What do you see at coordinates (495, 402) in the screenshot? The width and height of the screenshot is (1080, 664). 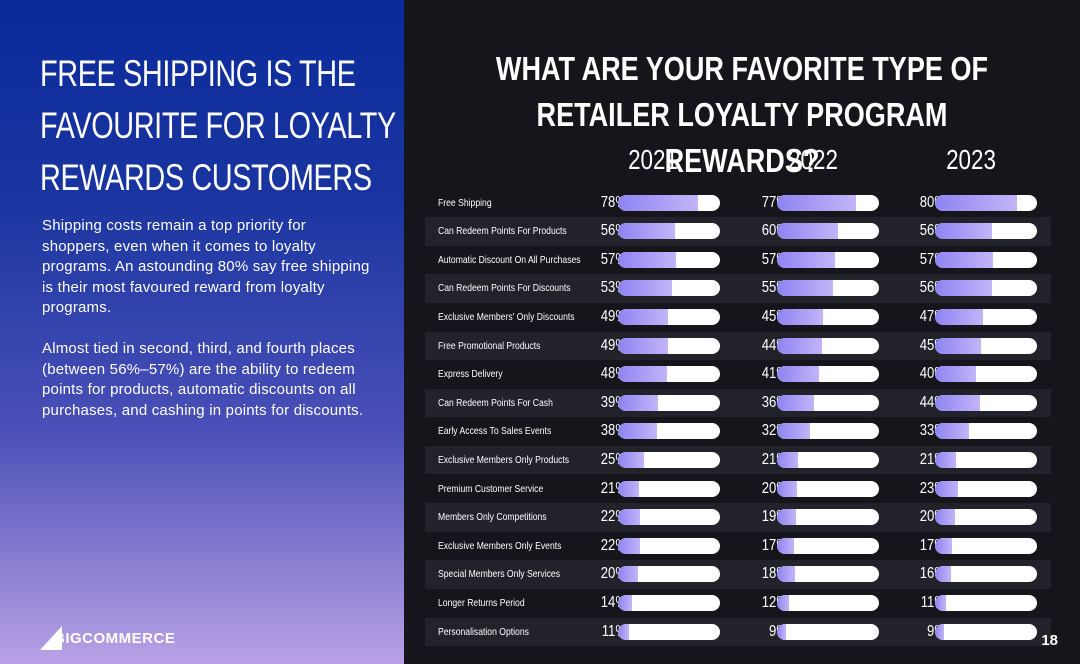 I see `category-label: Can Redeem Points For Cash` at bounding box center [495, 402].